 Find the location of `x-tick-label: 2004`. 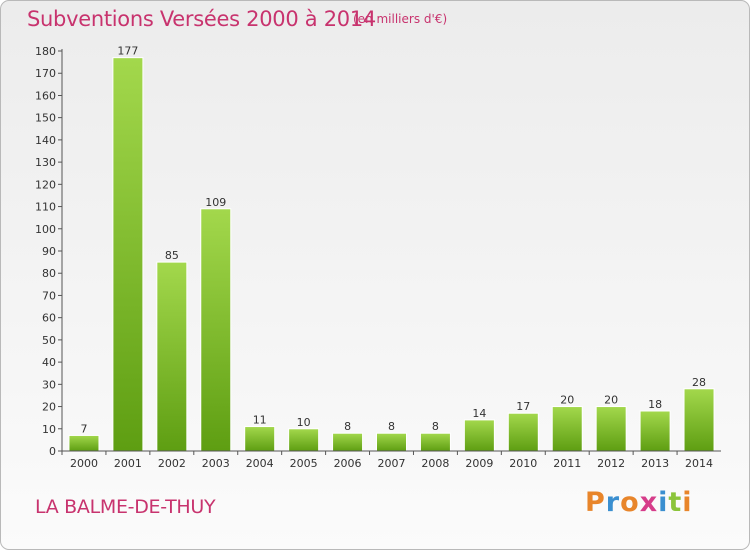

x-tick-label: 2004 is located at coordinates (260, 463).